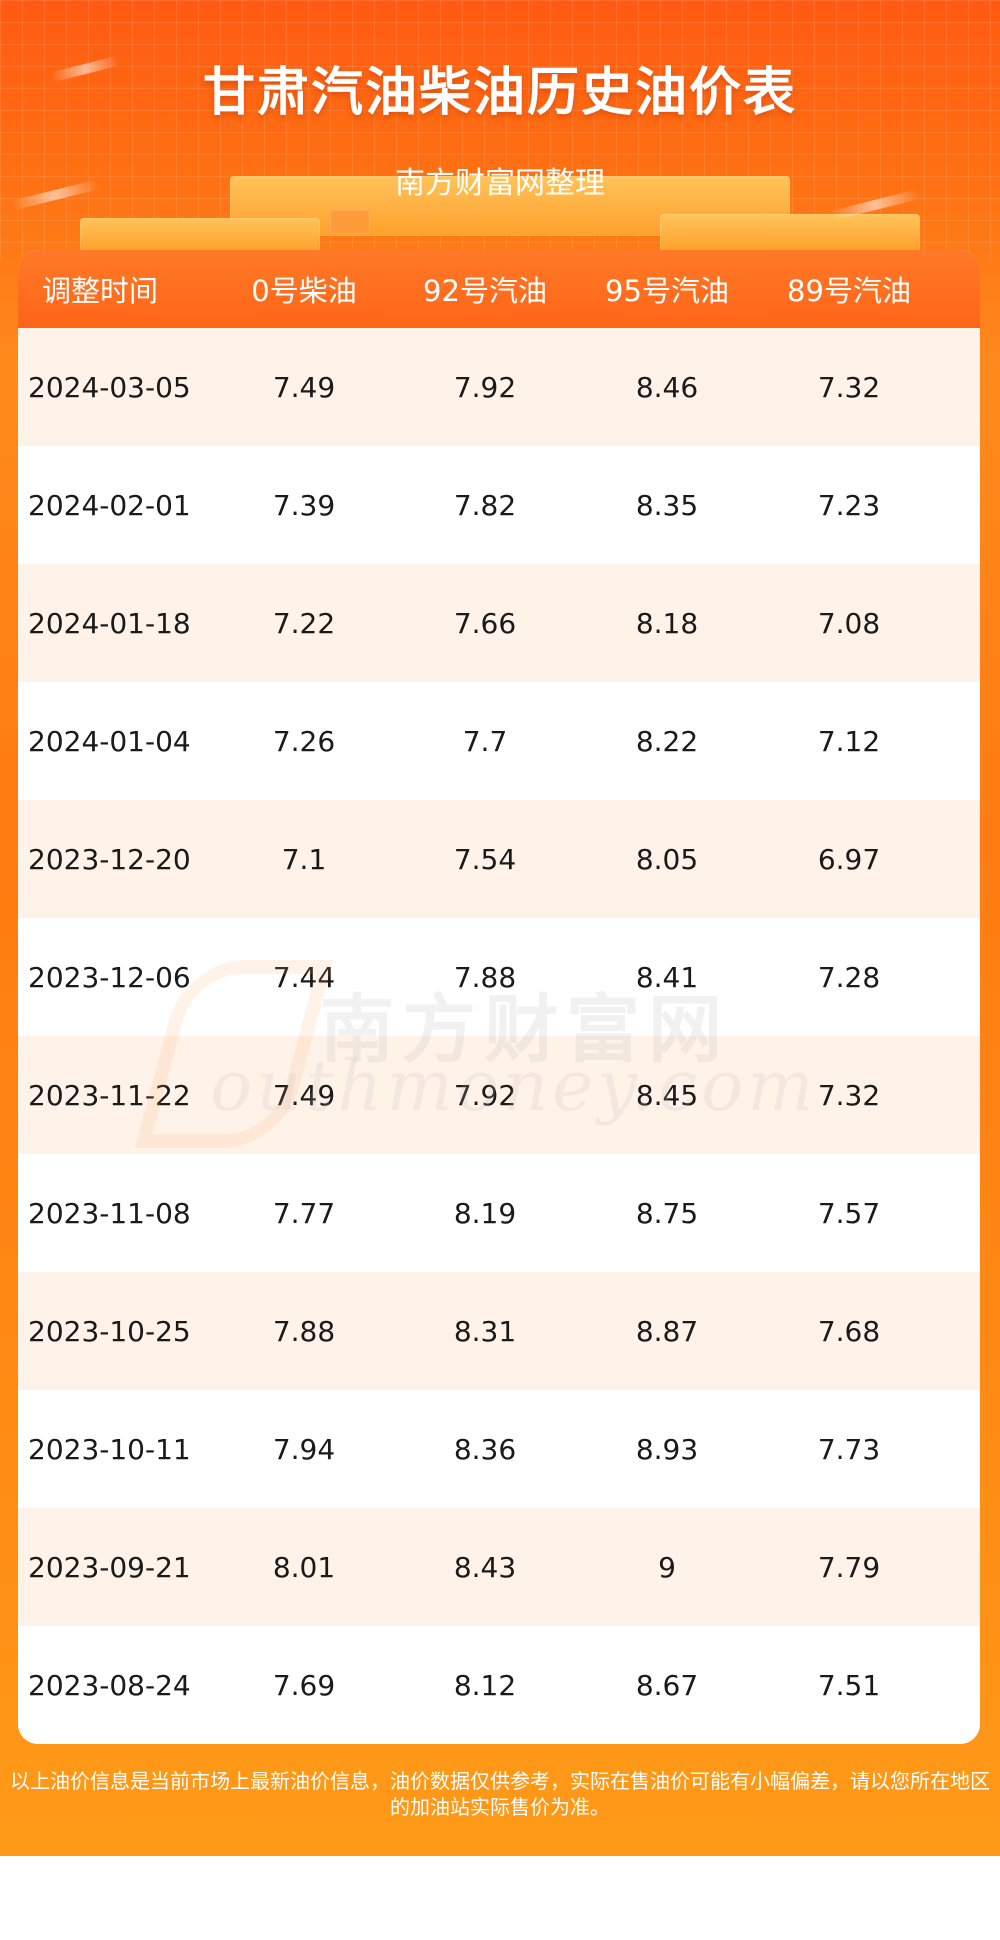 This screenshot has width=1000, height=1940. Describe the element at coordinates (304, 859) in the screenshot. I see `cell-diesel-0: 7.1` at that location.